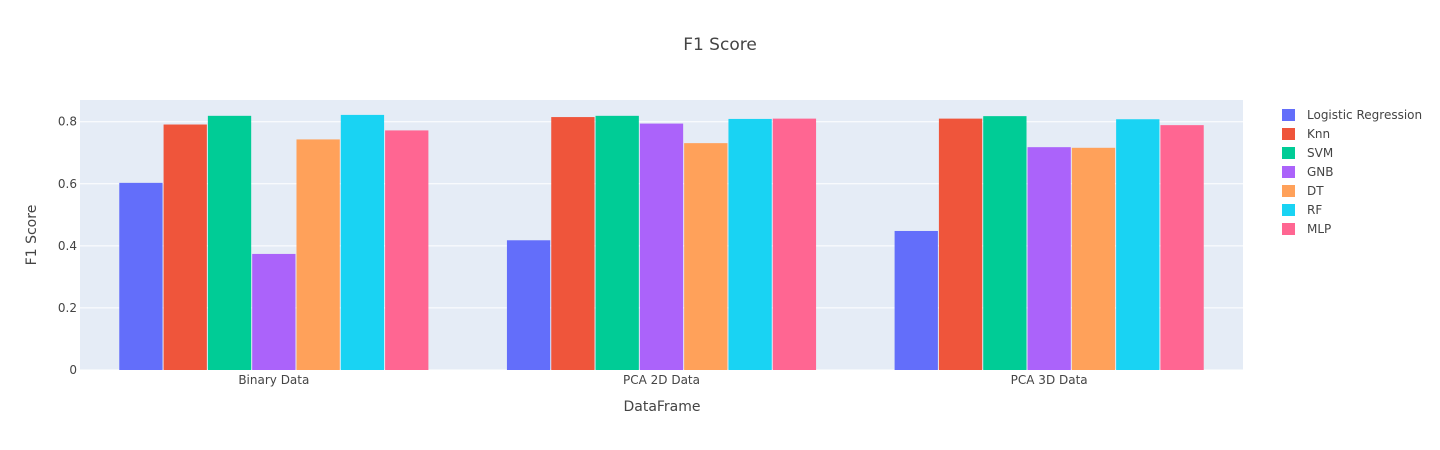 Image resolution: width=1440 pixels, height=450 pixels. What do you see at coordinates (1320, 153) in the screenshot?
I see `legend-label: SVM` at bounding box center [1320, 153].